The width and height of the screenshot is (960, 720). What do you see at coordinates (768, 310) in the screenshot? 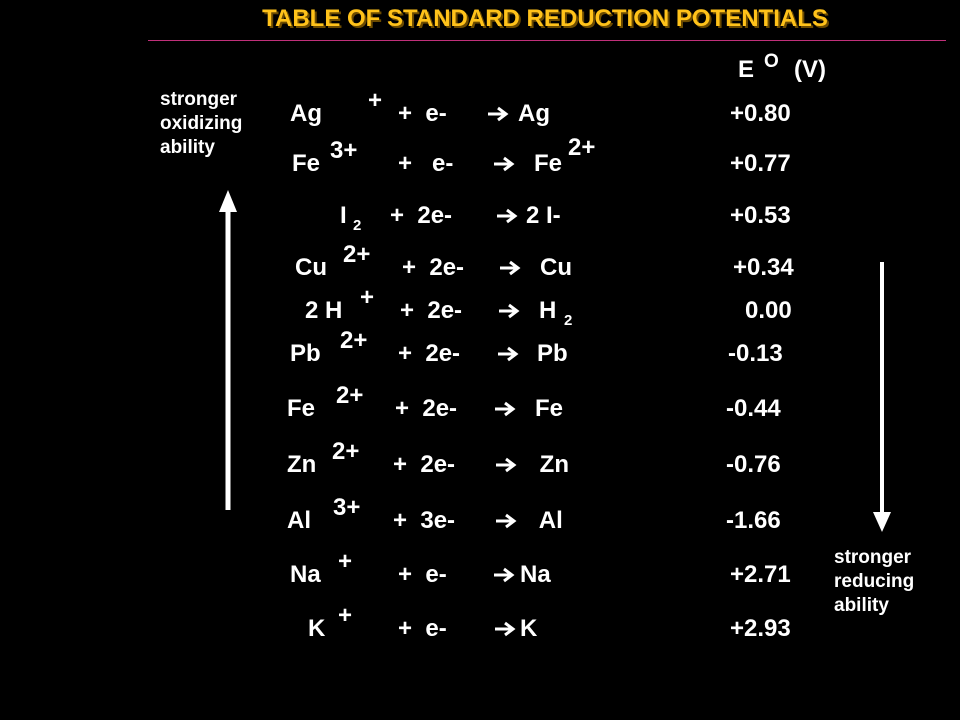
I see `potential: 0.00` at bounding box center [768, 310].